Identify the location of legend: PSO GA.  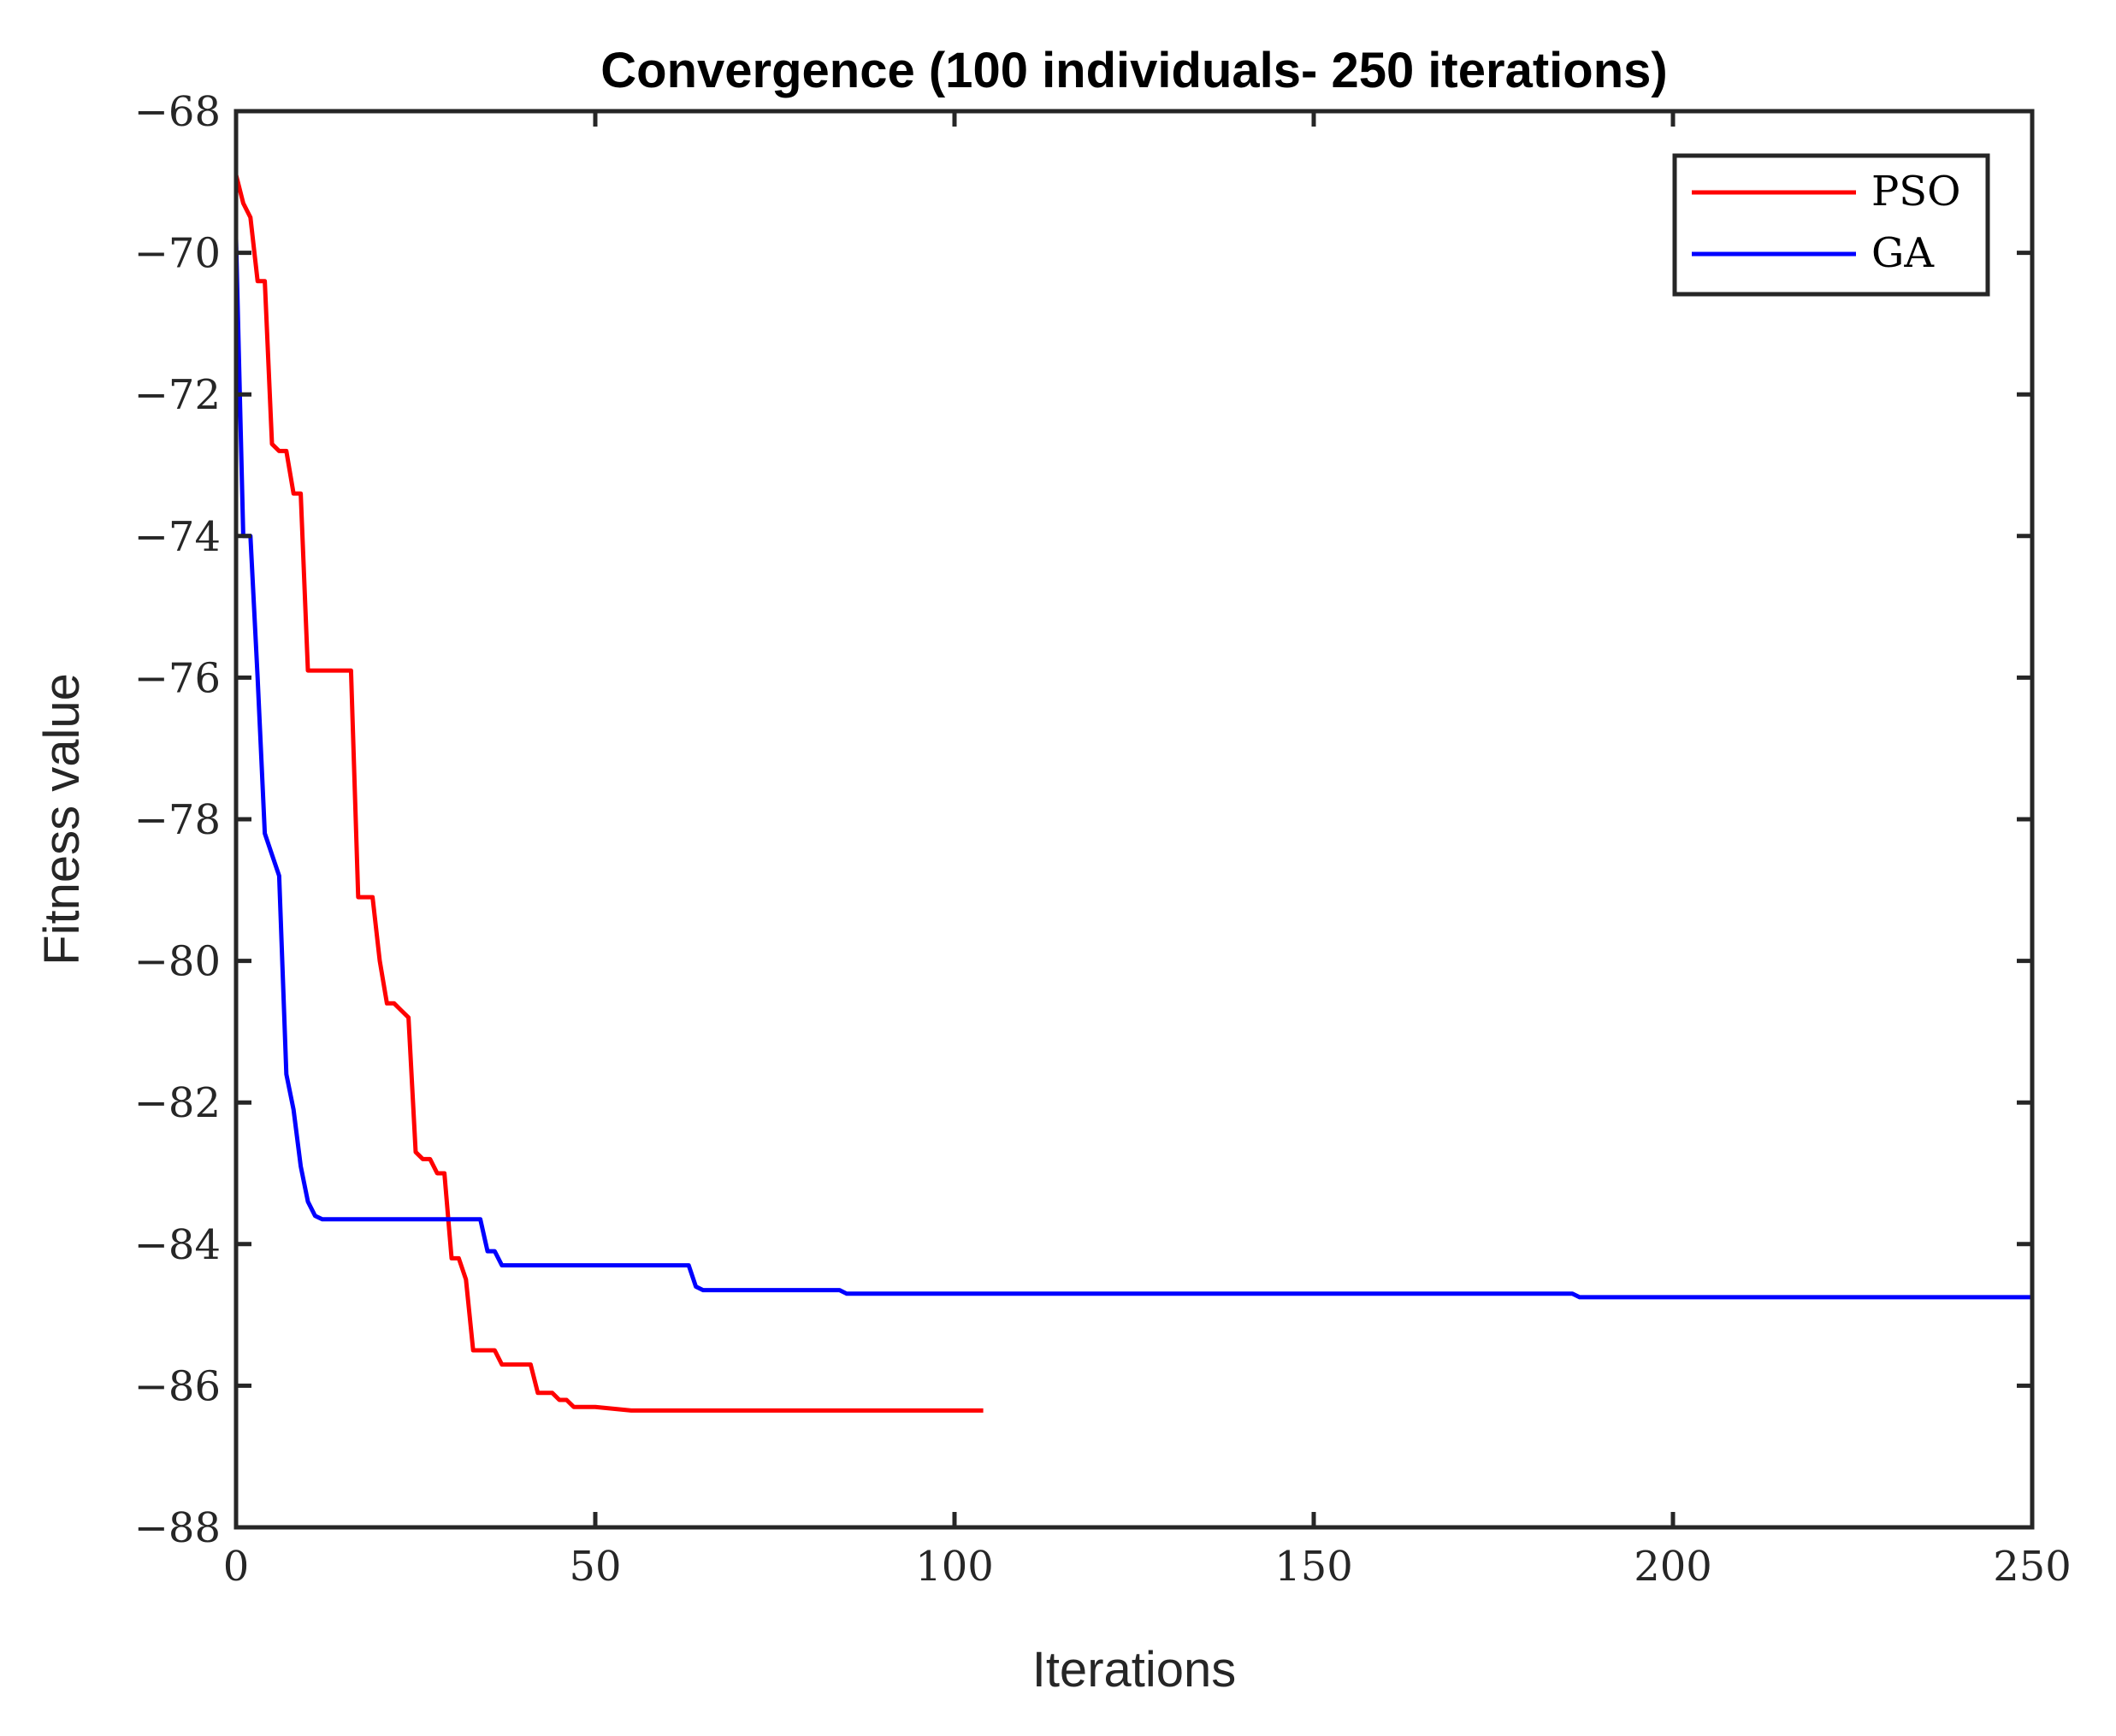
(1831, 225).